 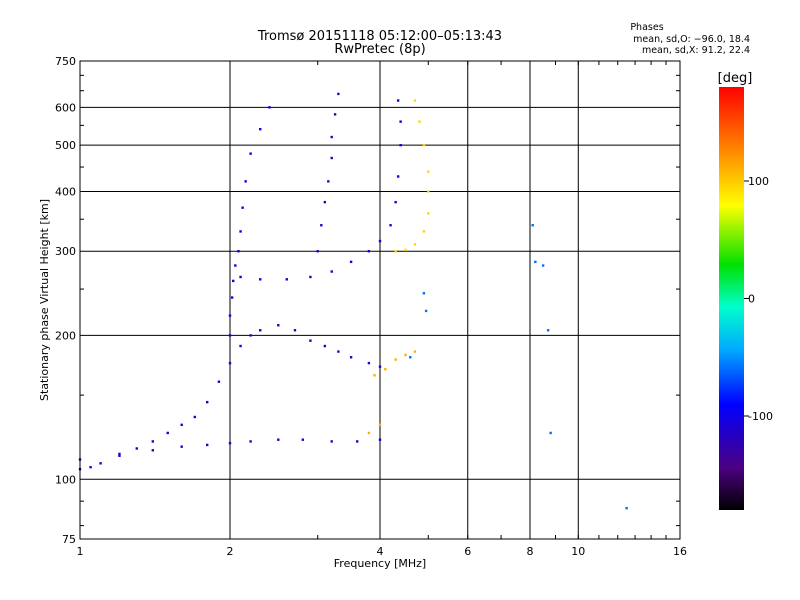 I want to click on y-tick-label: 300, so click(x=65, y=251).